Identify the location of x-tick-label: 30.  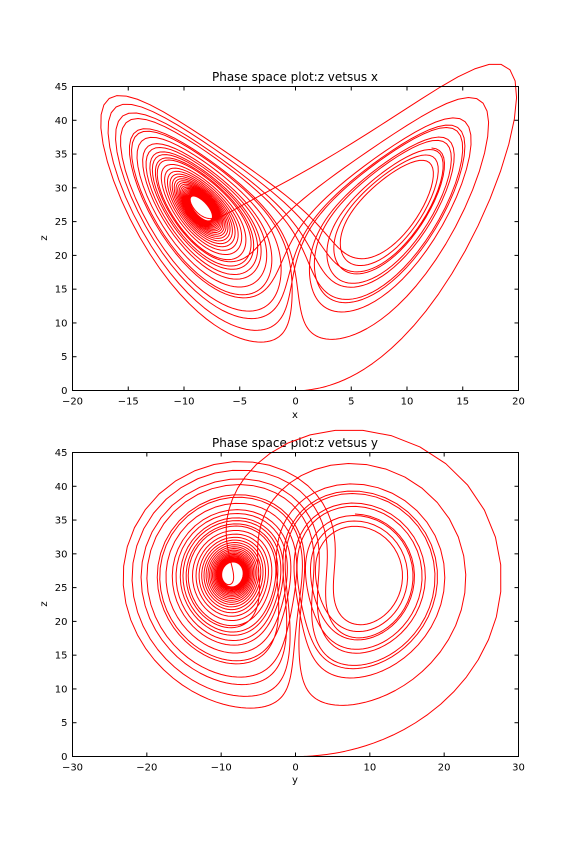
(518, 768).